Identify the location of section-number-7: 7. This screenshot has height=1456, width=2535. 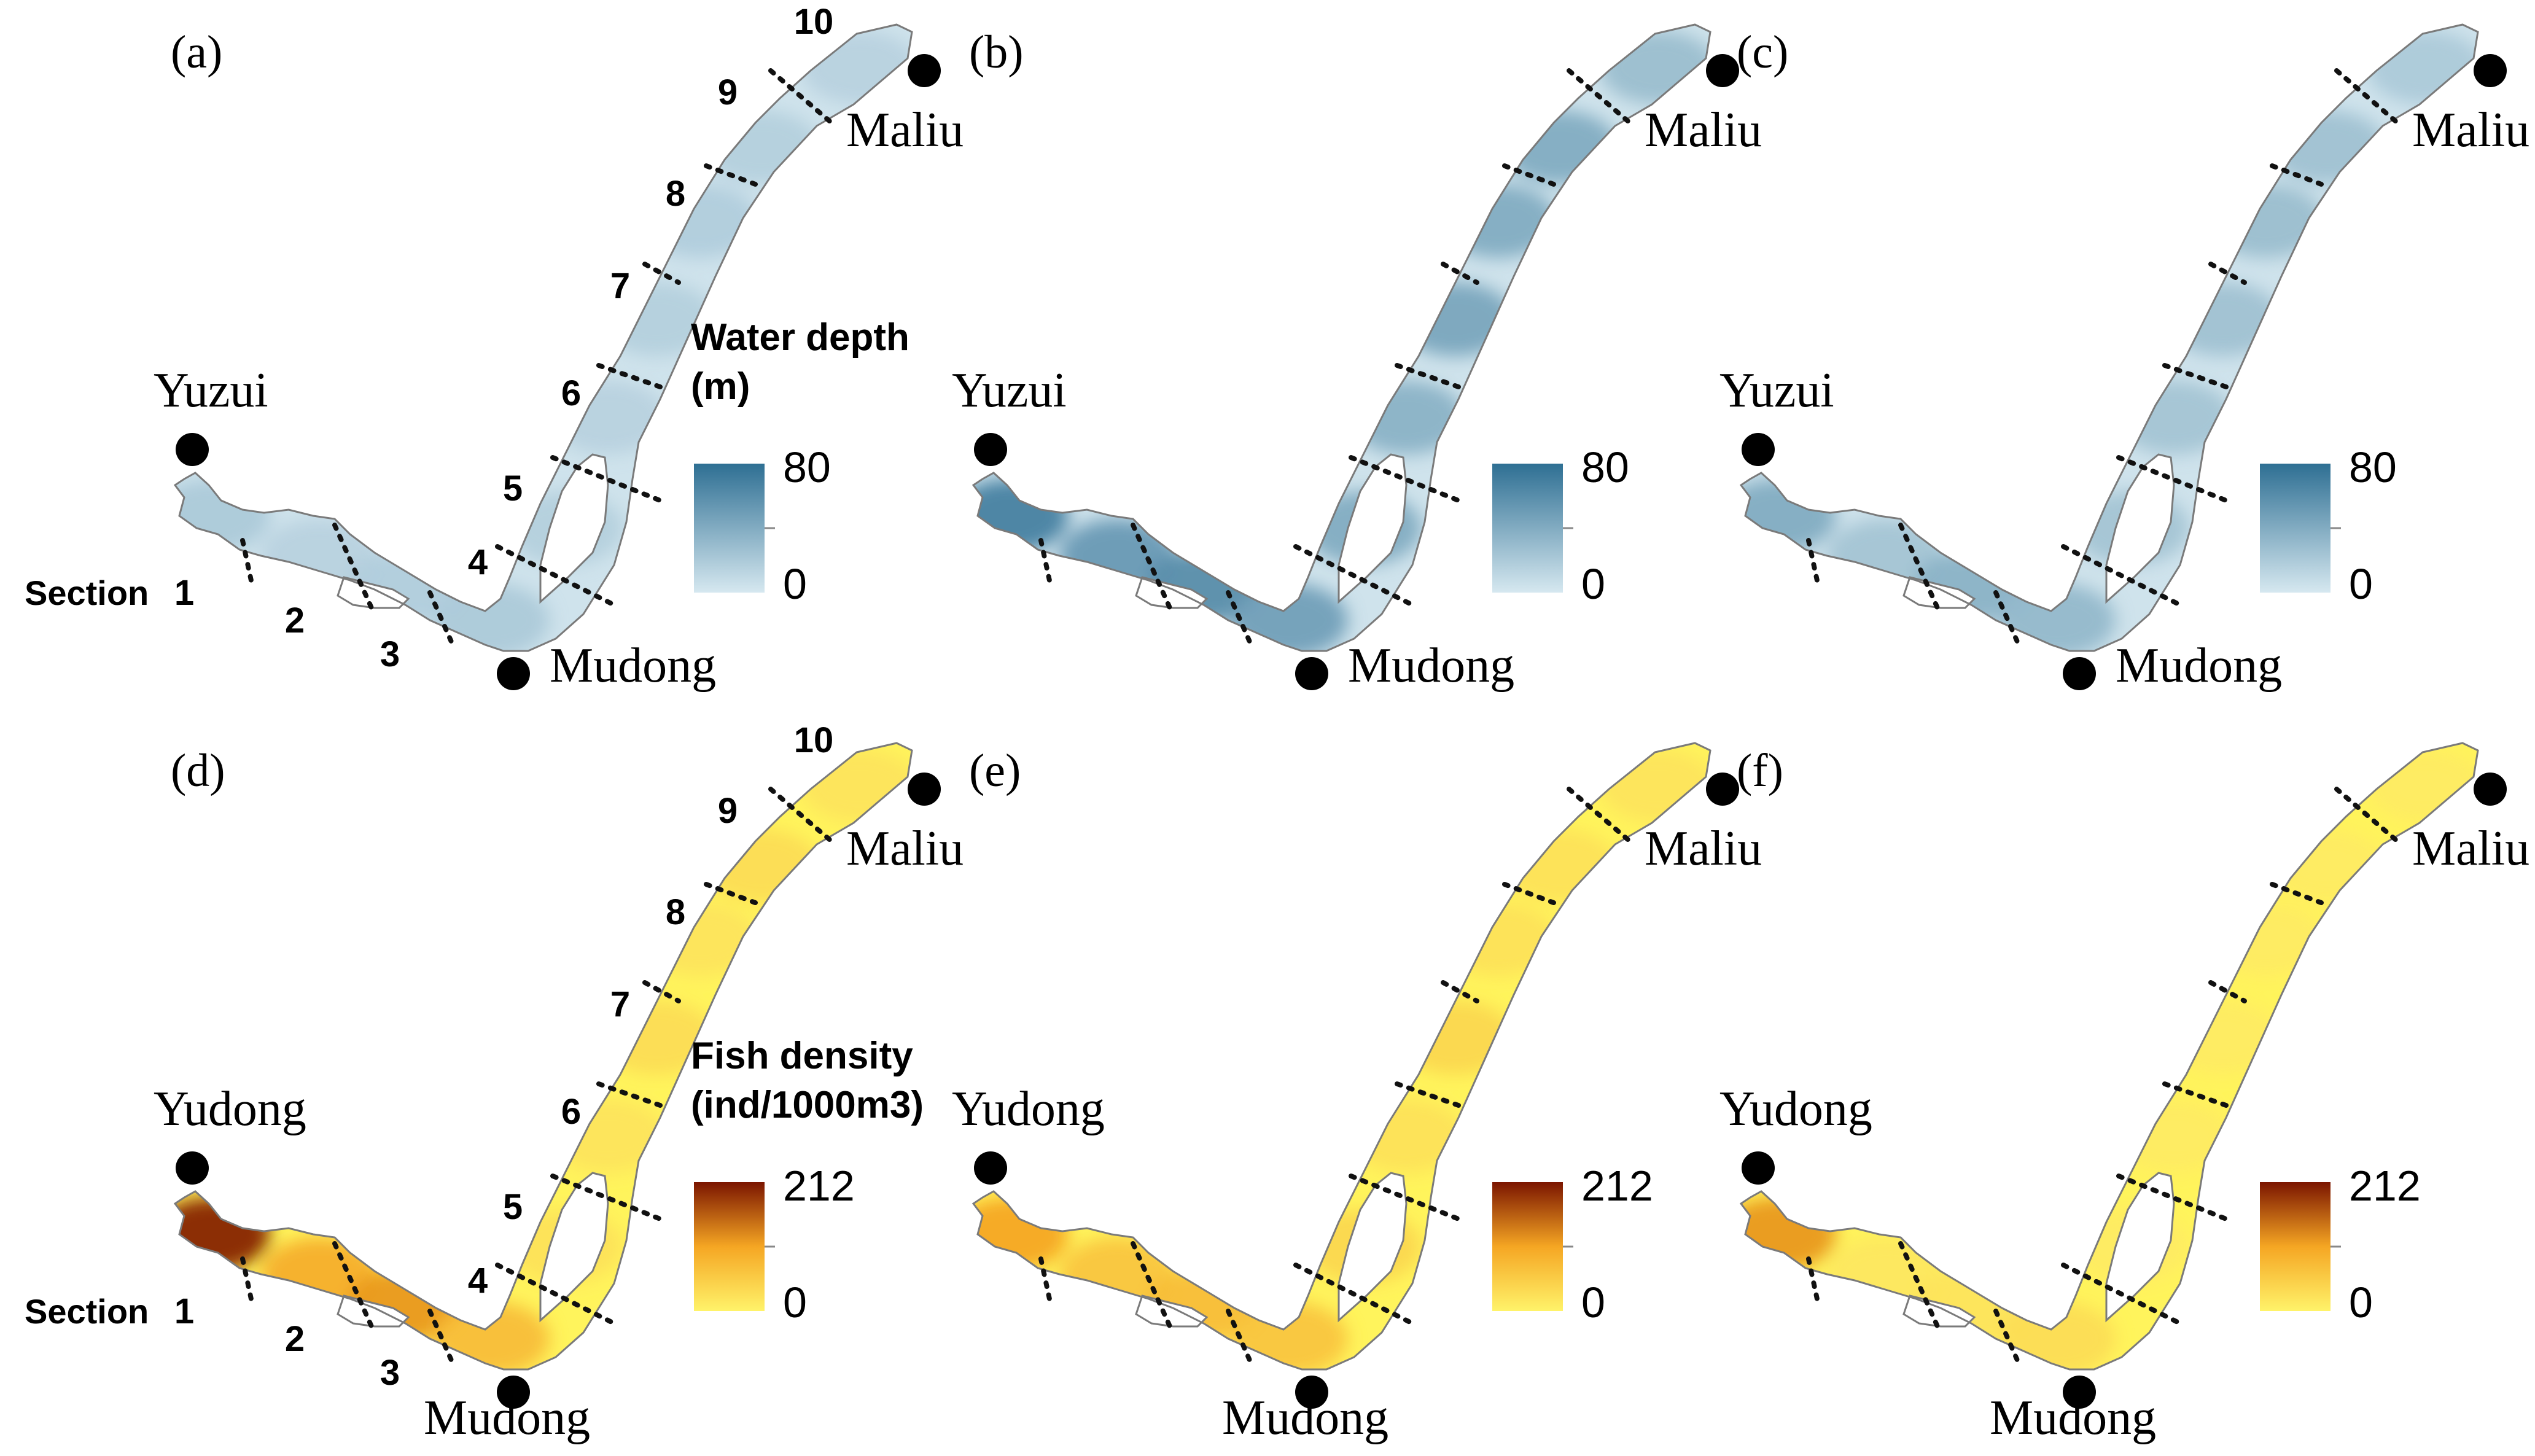
(620, 1004).